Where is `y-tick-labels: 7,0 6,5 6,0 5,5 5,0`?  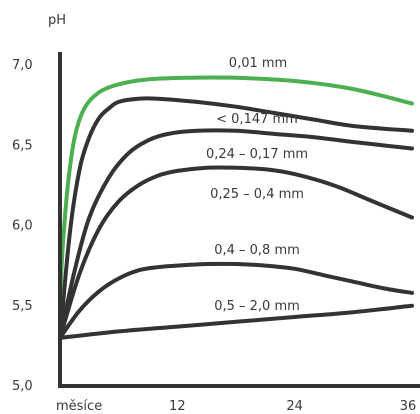
y-tick-labels: 7,0 6,5 6,0 5,5 5,0 is located at coordinates (22, 226).